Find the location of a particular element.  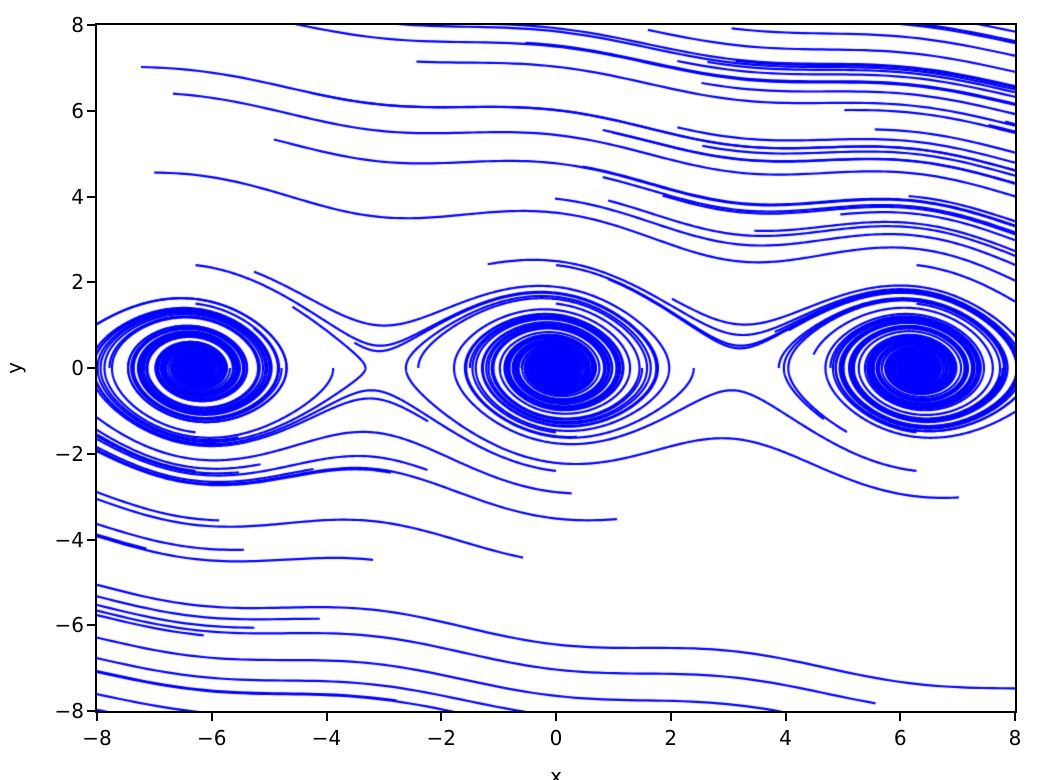

y-tick-label: 4 is located at coordinates (77, 196).